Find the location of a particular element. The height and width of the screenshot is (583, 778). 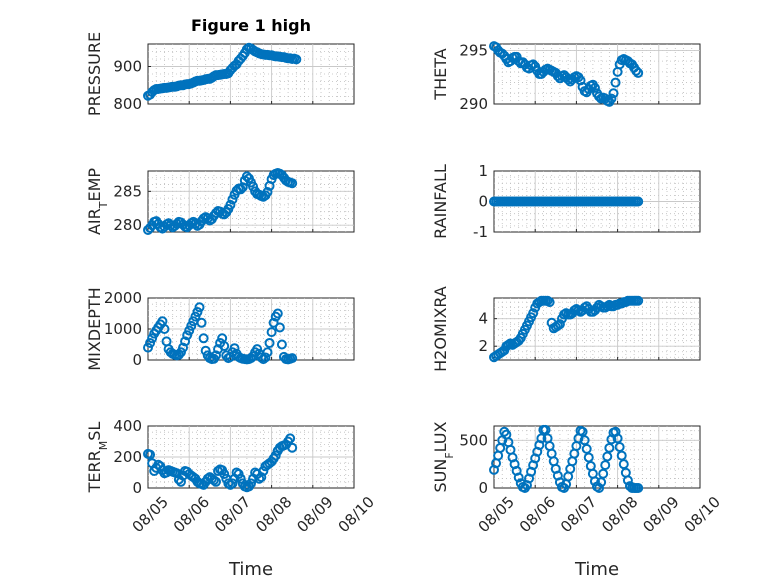

y-tick-label: 285 is located at coordinates (127, 191).